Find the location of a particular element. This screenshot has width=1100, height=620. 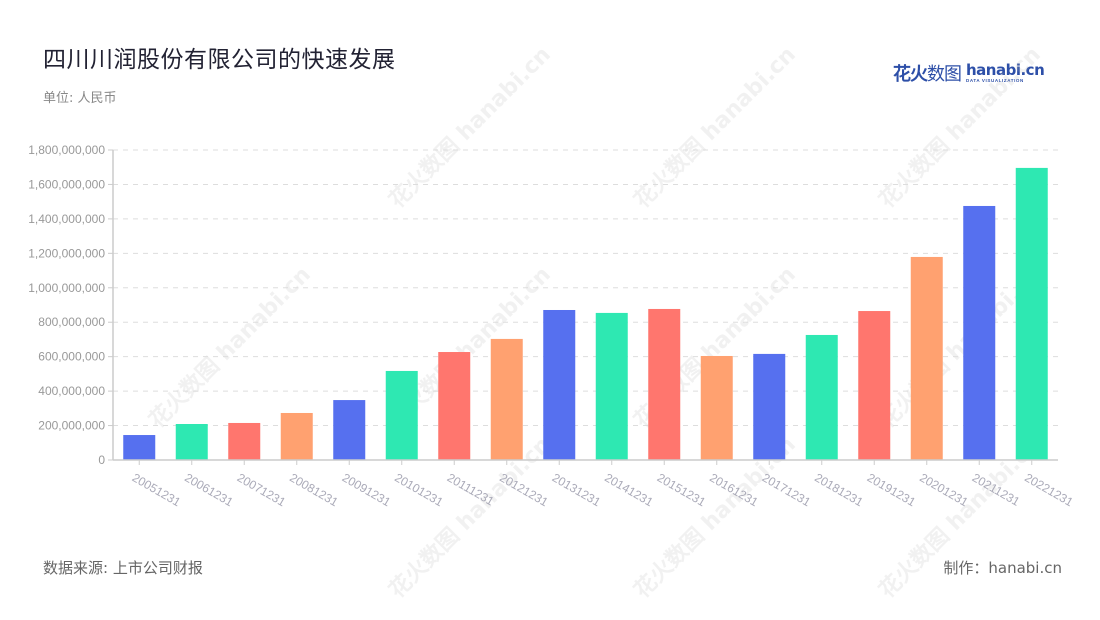

y-tick-label: 1,600,000,000 is located at coordinates (66, 184).